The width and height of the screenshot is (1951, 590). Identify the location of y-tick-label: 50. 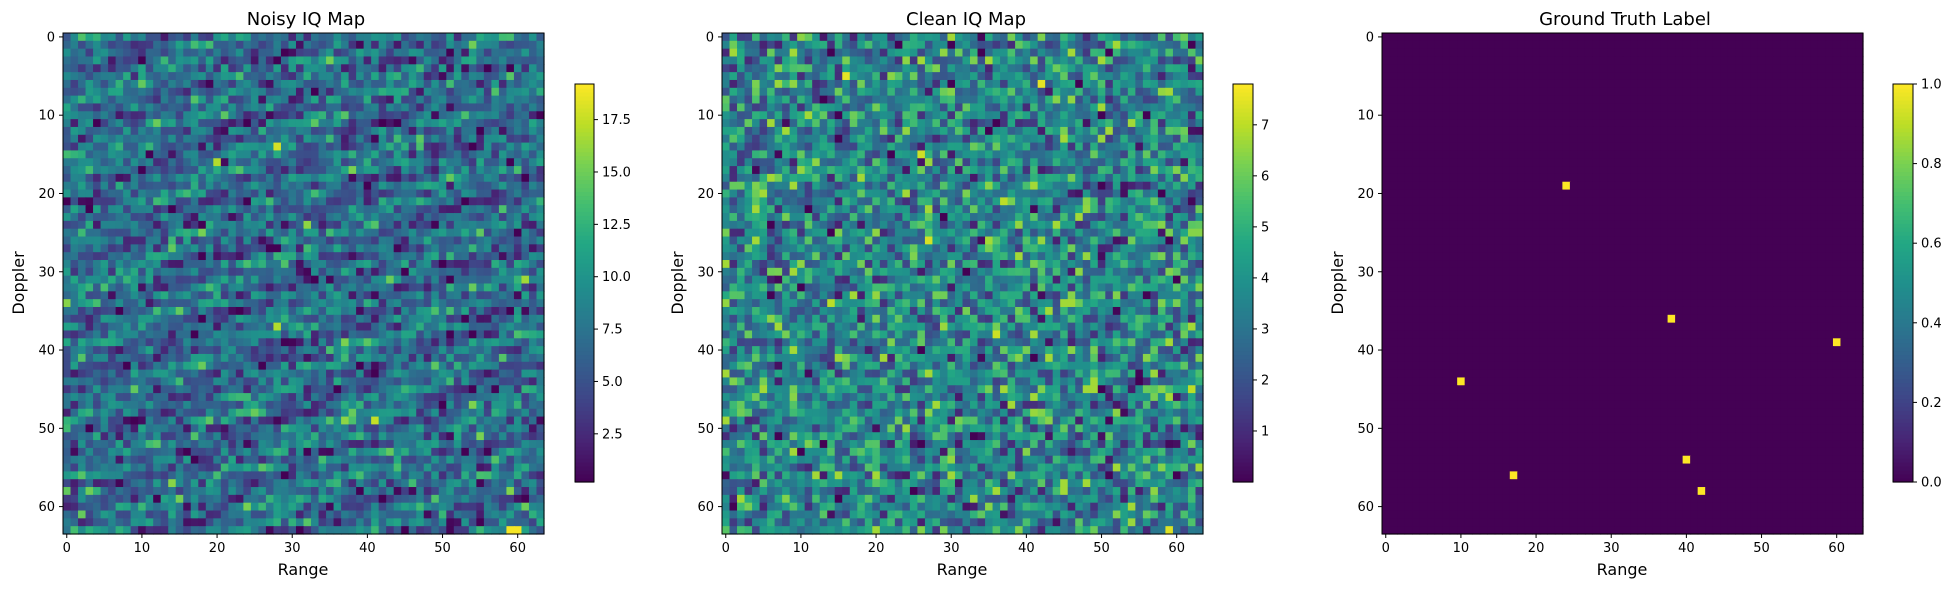
(46, 429).